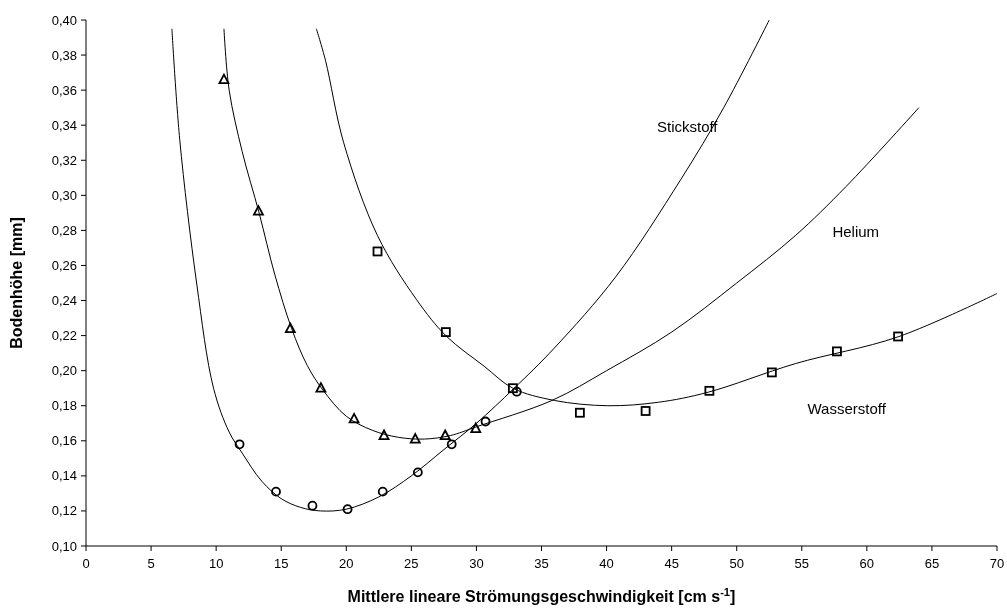  Describe the element at coordinates (346, 563) in the screenshot. I see `x-tick-label: 20` at that location.